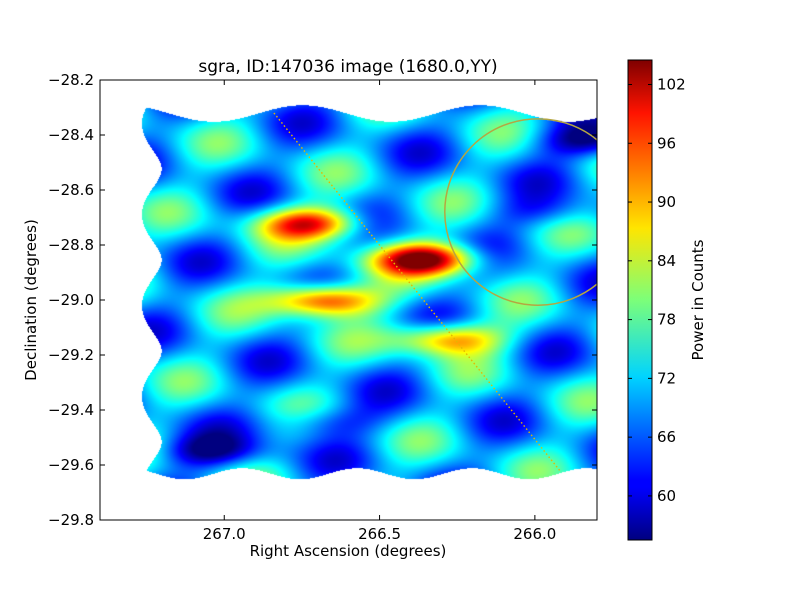 The height and width of the screenshot is (600, 800). I want to click on colorbar-tick-label: 60, so click(666, 496).